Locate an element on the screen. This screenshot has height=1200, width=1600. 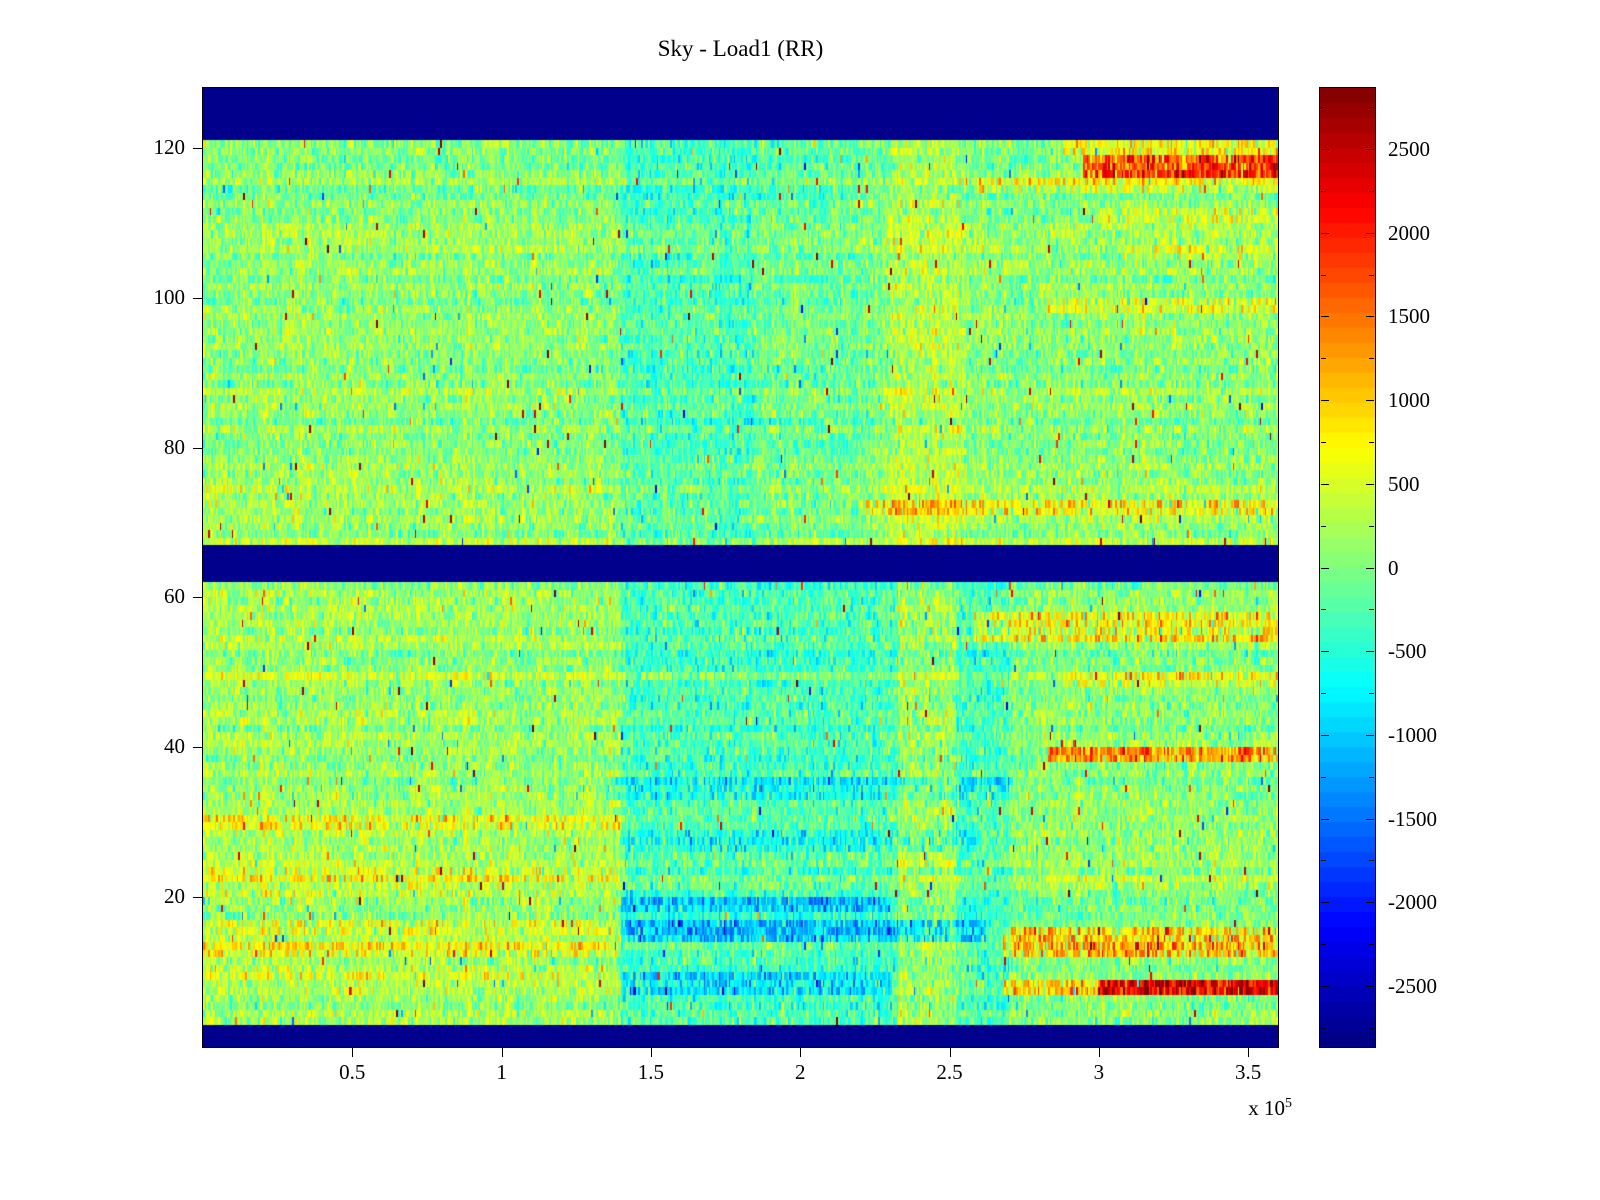
x-tick-label: 0.5 is located at coordinates (352, 1072).